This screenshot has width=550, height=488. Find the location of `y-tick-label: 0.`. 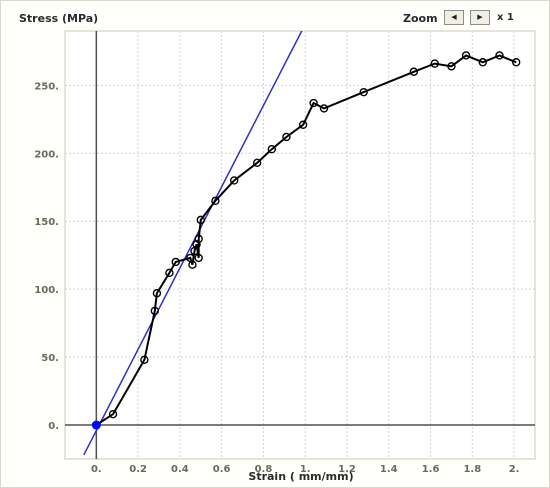

y-tick-label: 0. is located at coordinates (53, 426).